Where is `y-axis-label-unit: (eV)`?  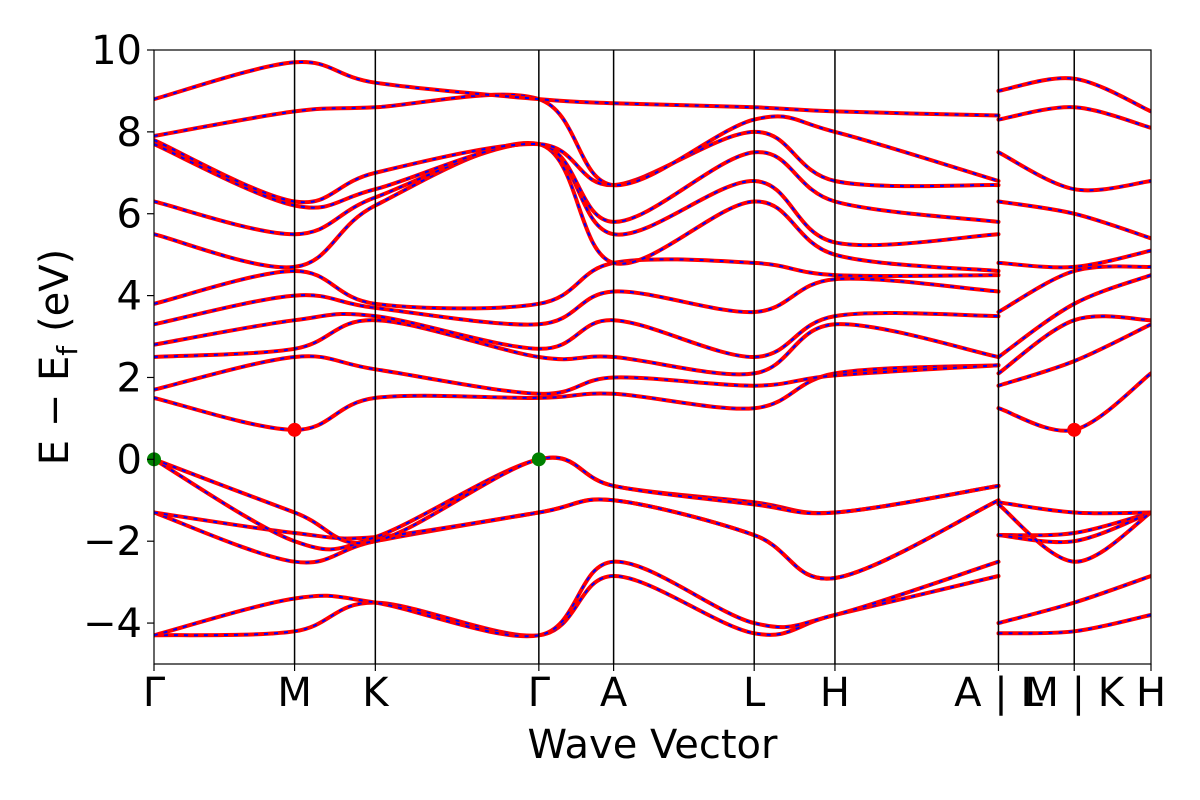
y-axis-label-unit: (eV) is located at coordinates (55, 290).